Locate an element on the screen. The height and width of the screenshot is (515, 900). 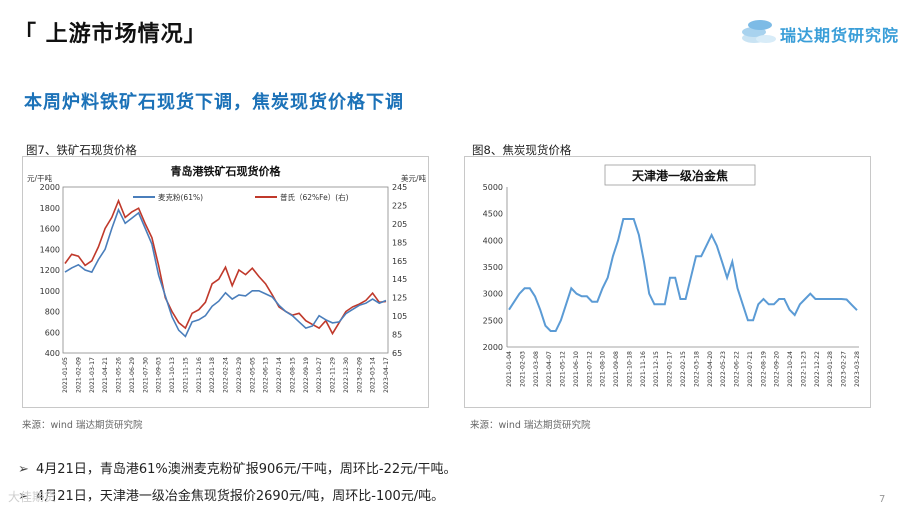
y-axis-left-label: 元/干吨 is located at coordinates (40, 178).